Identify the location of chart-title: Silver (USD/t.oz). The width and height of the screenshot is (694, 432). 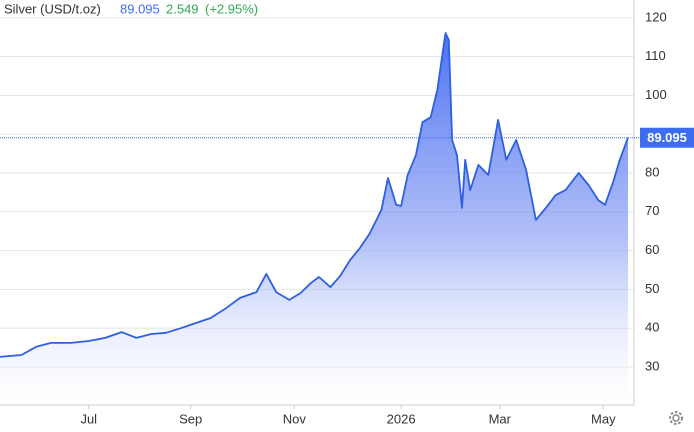
(52, 8).